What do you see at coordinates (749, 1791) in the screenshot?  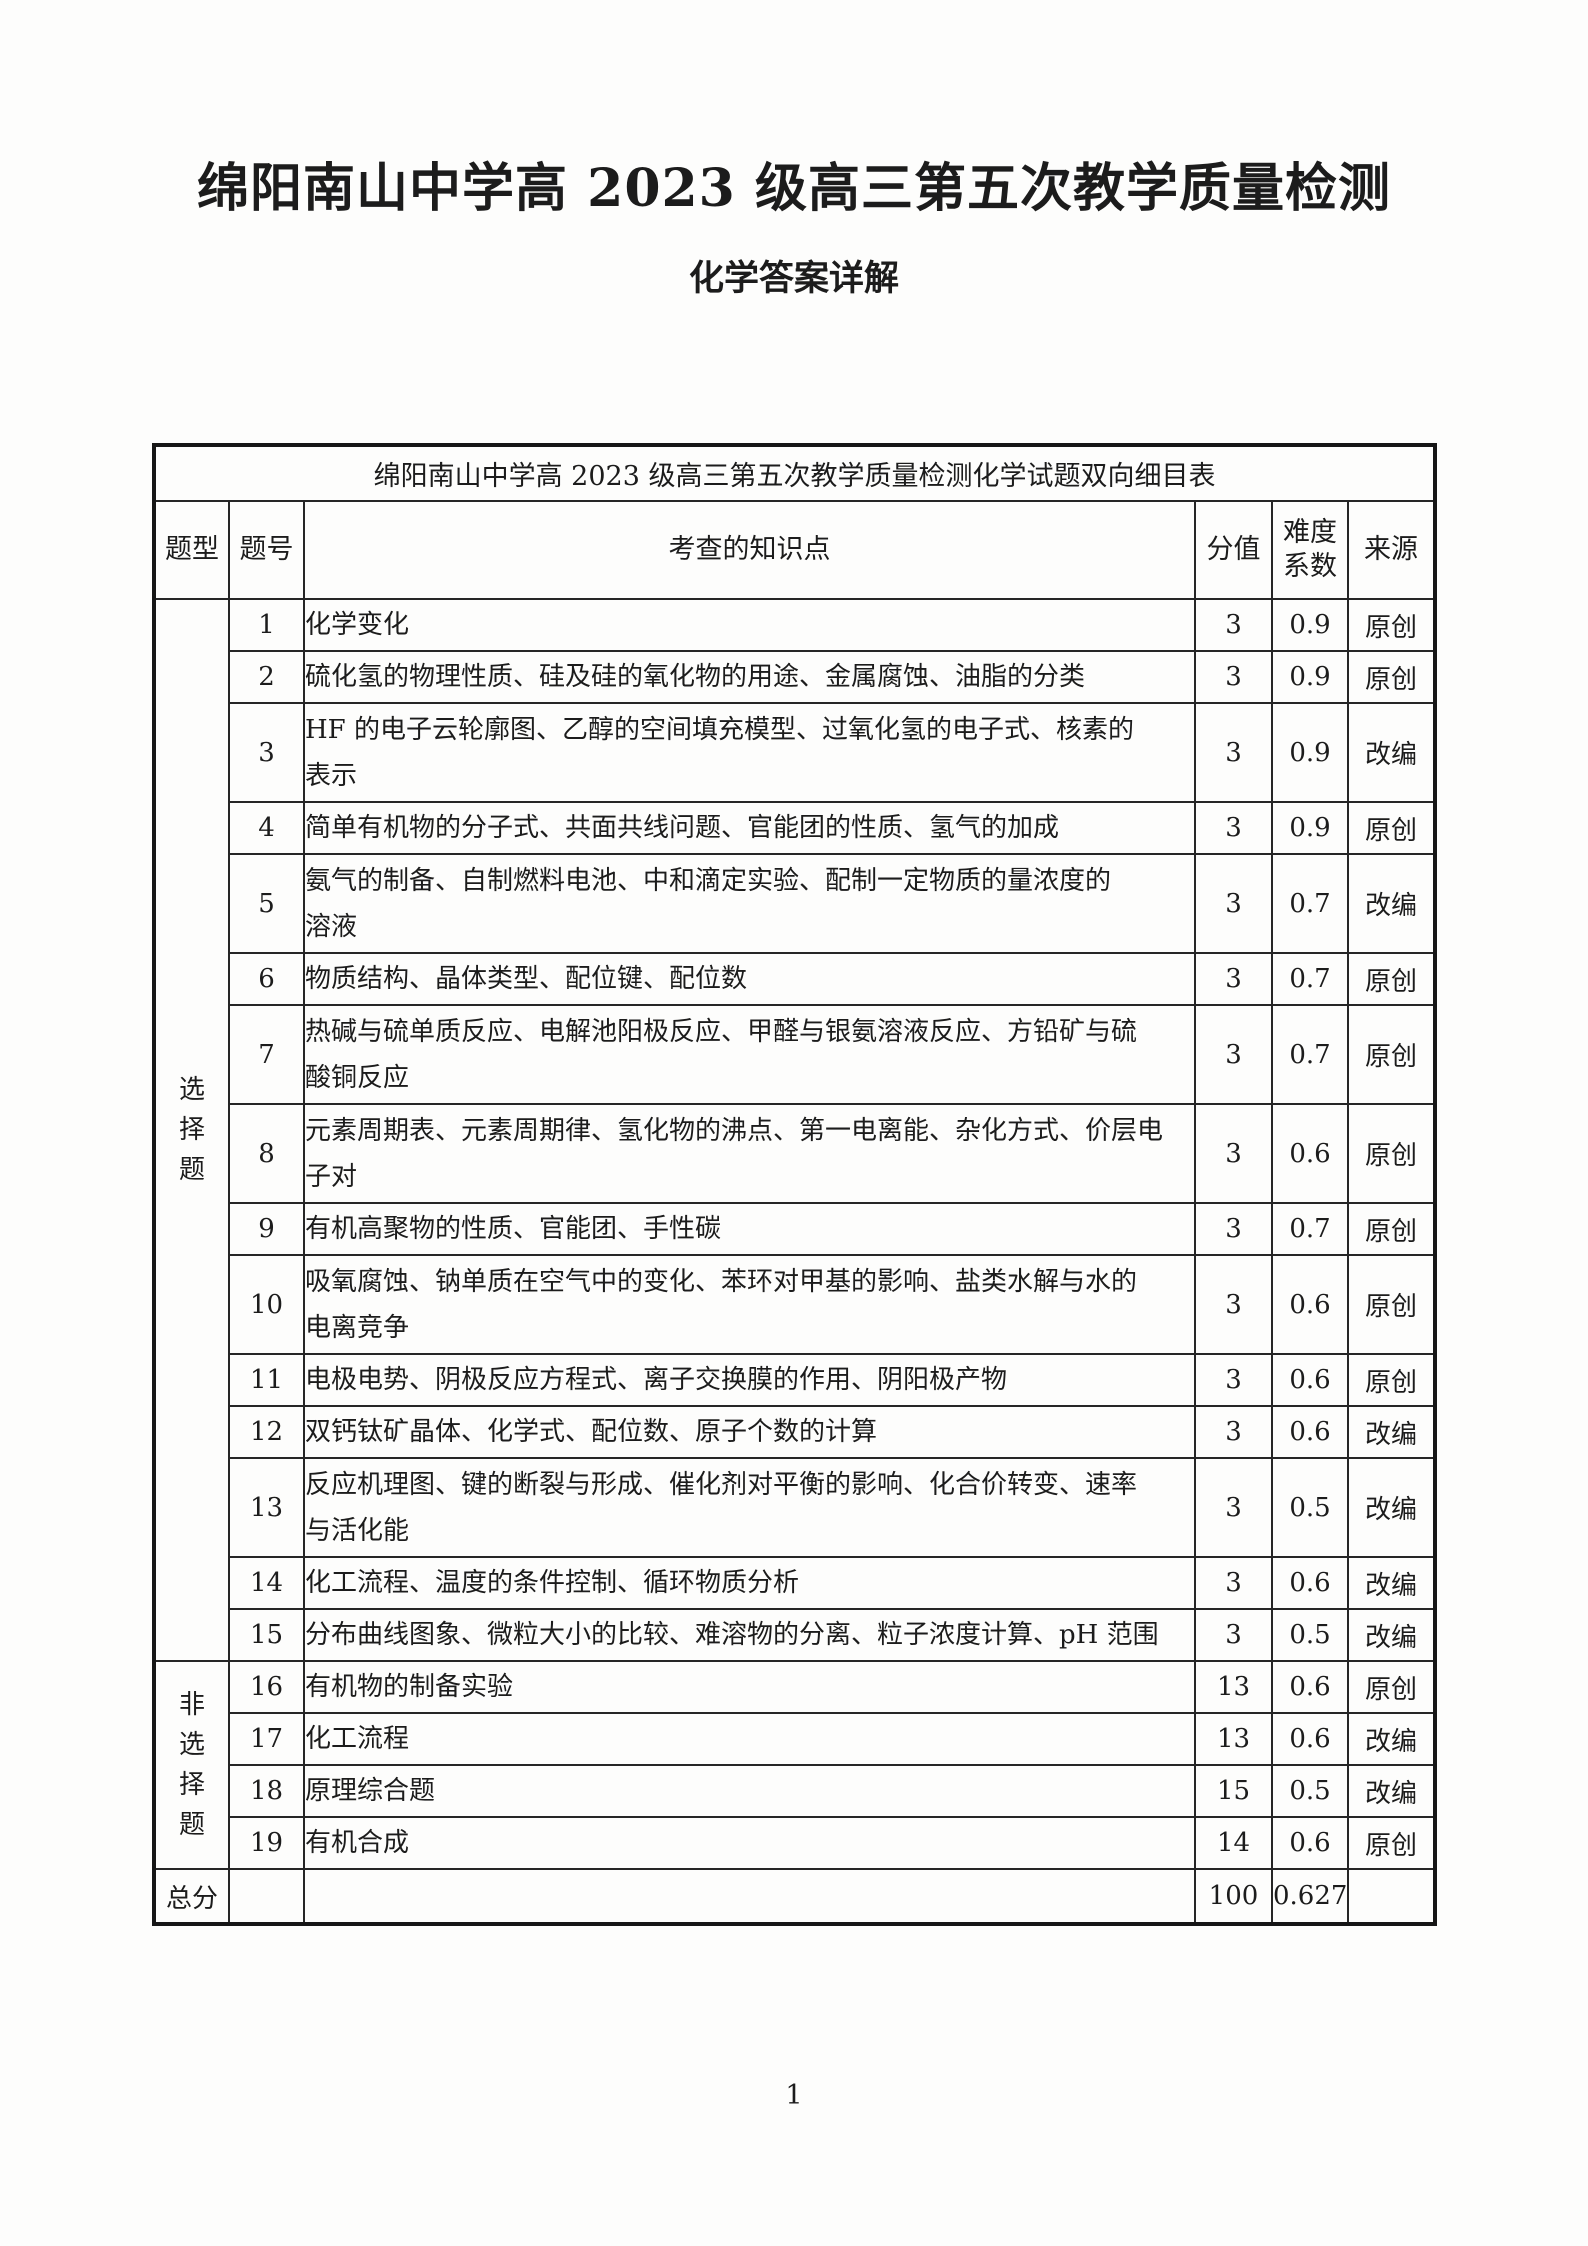 I see `knowledge-point: 原理综合题` at bounding box center [749, 1791].